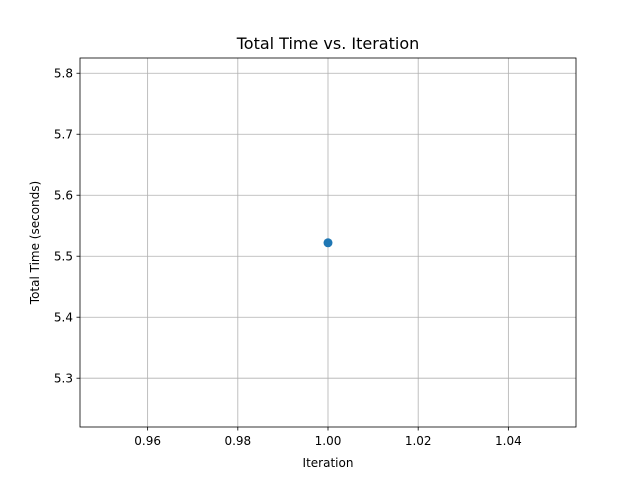 This screenshot has width=640, height=480. I want to click on x-tick-label: 0.98, so click(237, 441).